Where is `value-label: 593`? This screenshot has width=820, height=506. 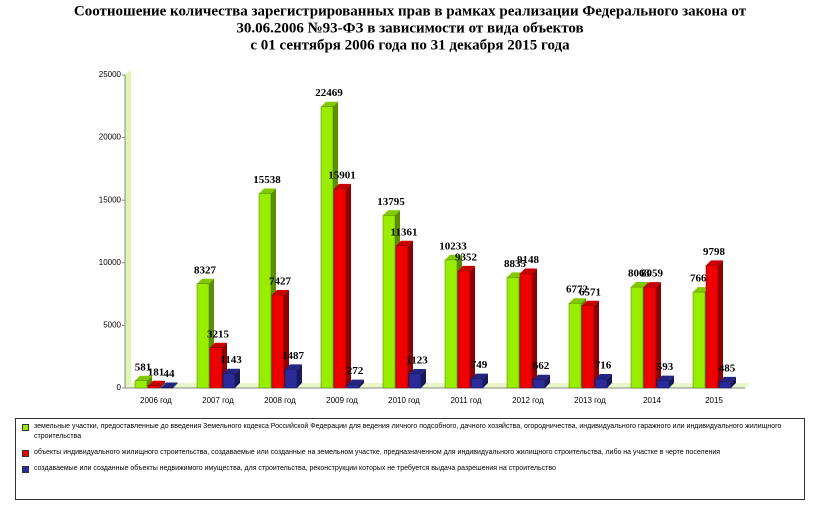 value-label: 593 is located at coordinates (665, 367).